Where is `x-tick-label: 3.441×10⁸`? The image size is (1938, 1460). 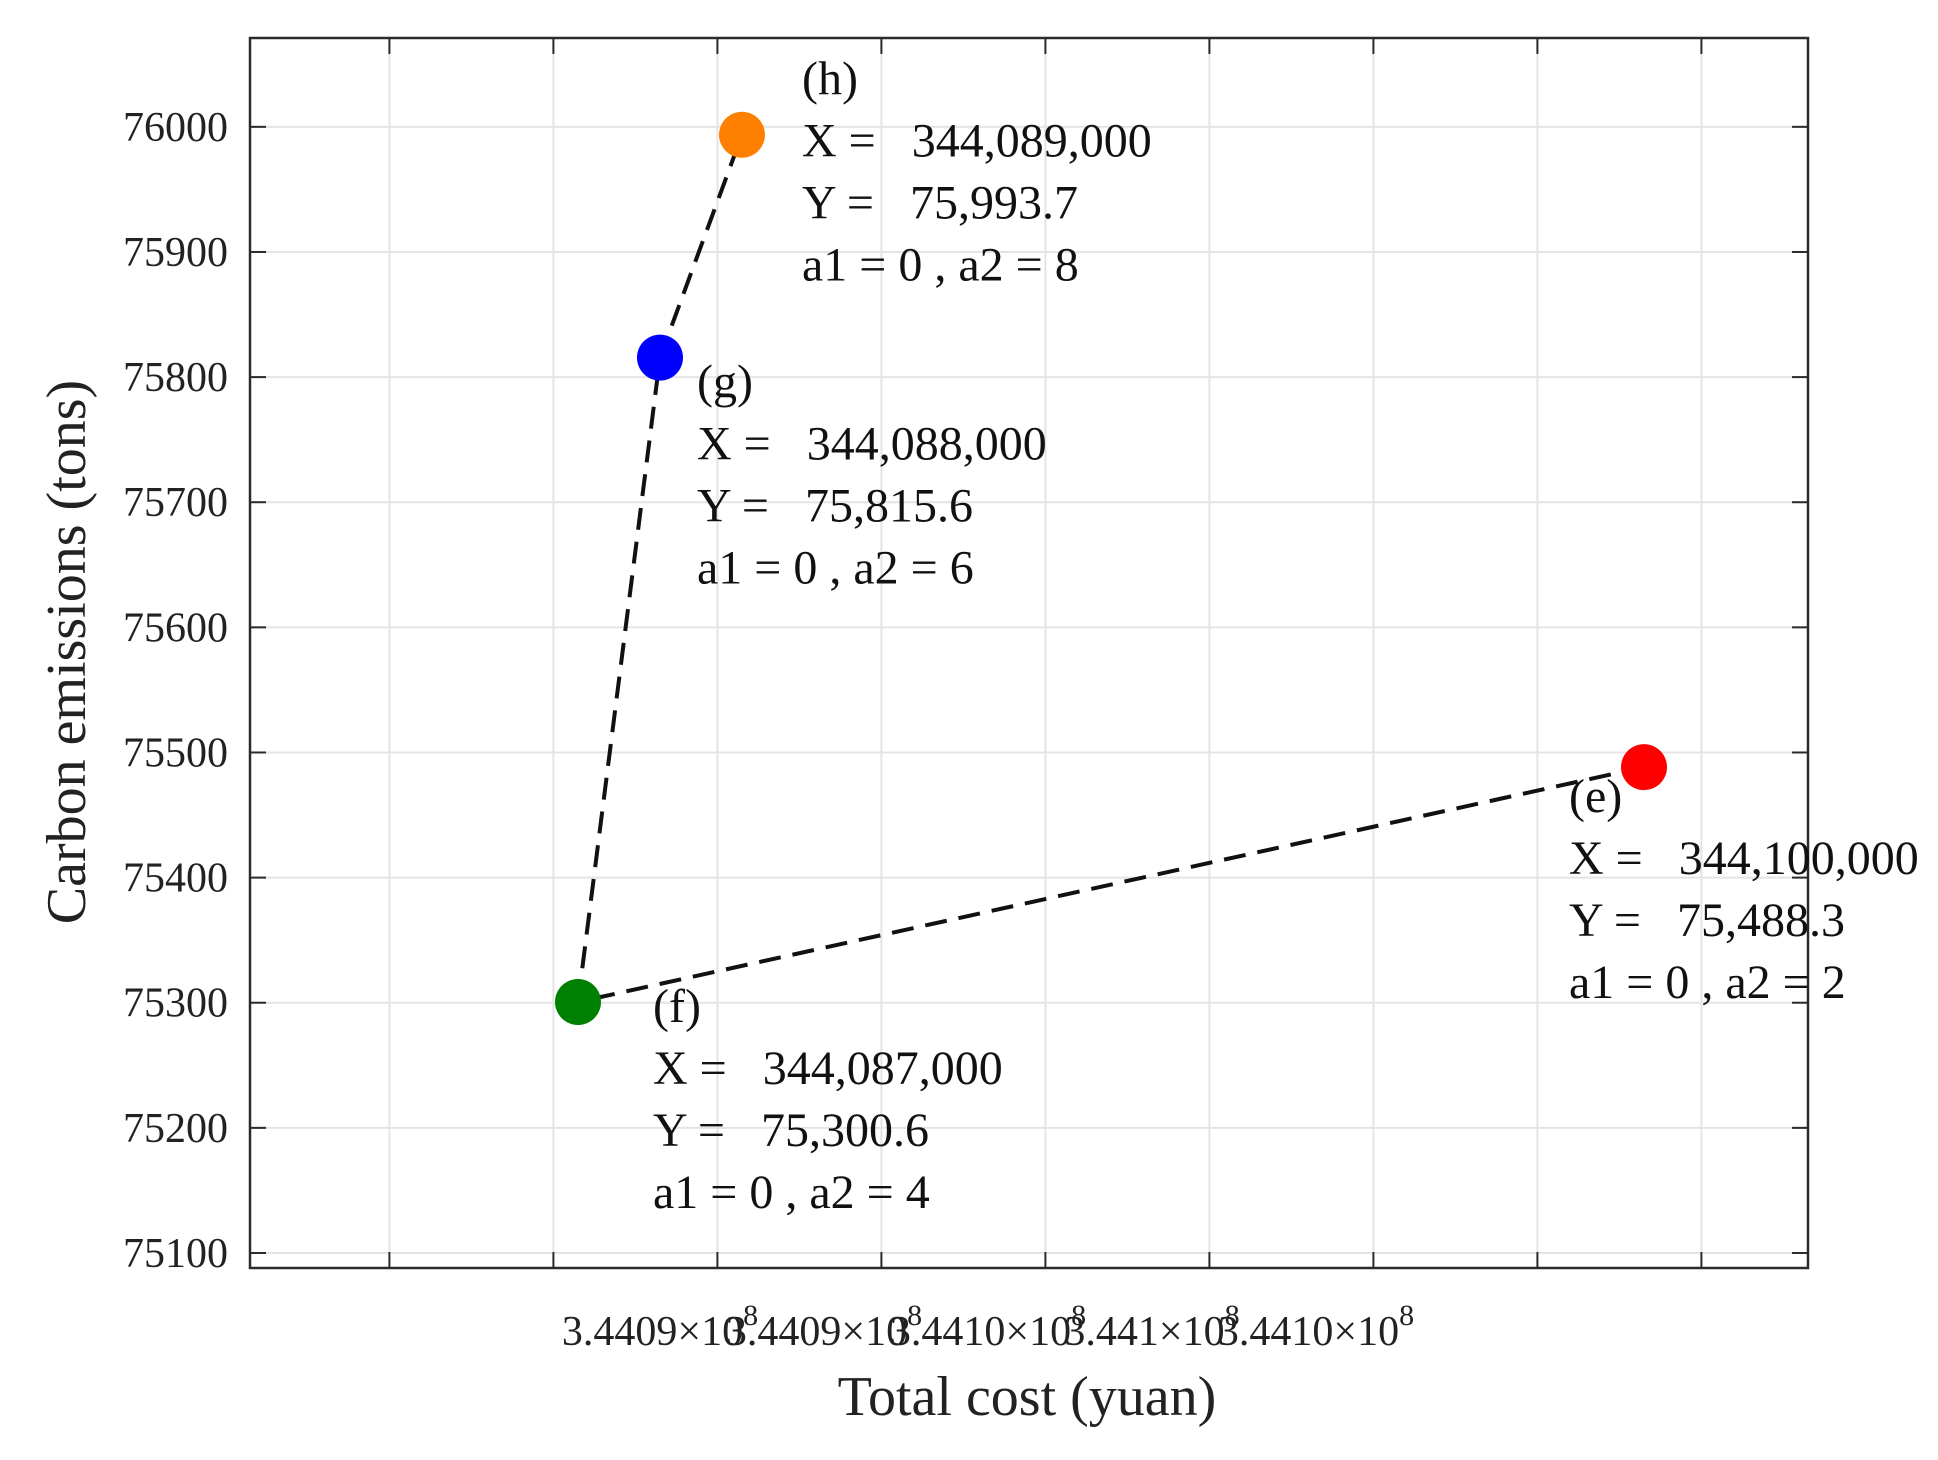
x-tick-label: 3.441×10⁸ is located at coordinates (1151, 1327).